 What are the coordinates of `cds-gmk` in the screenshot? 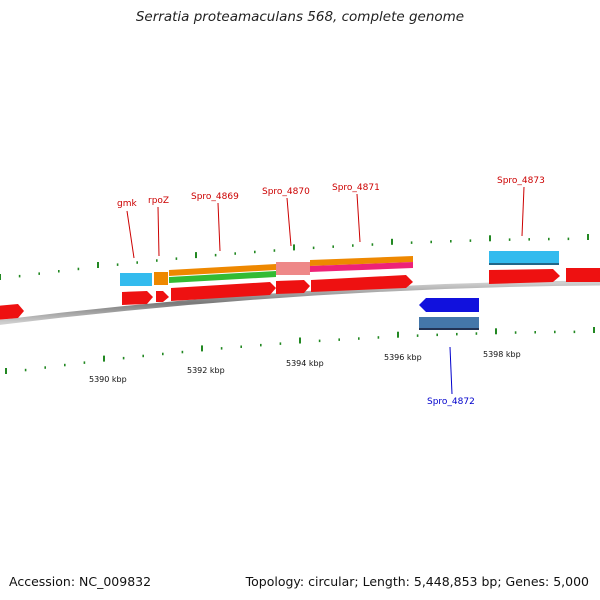 It's located at (137, 298).